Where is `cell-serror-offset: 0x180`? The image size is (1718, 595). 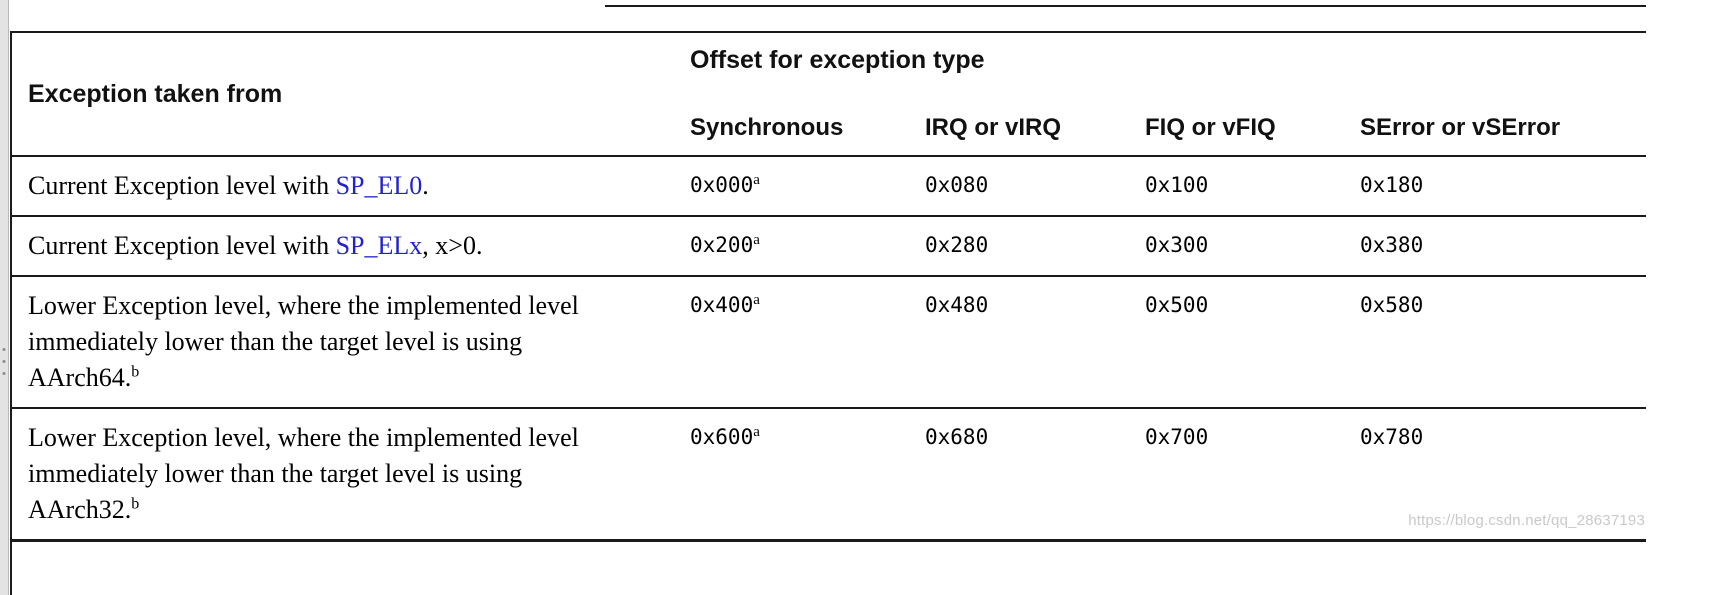 cell-serror-offset: 0x180 is located at coordinates (1503, 186).